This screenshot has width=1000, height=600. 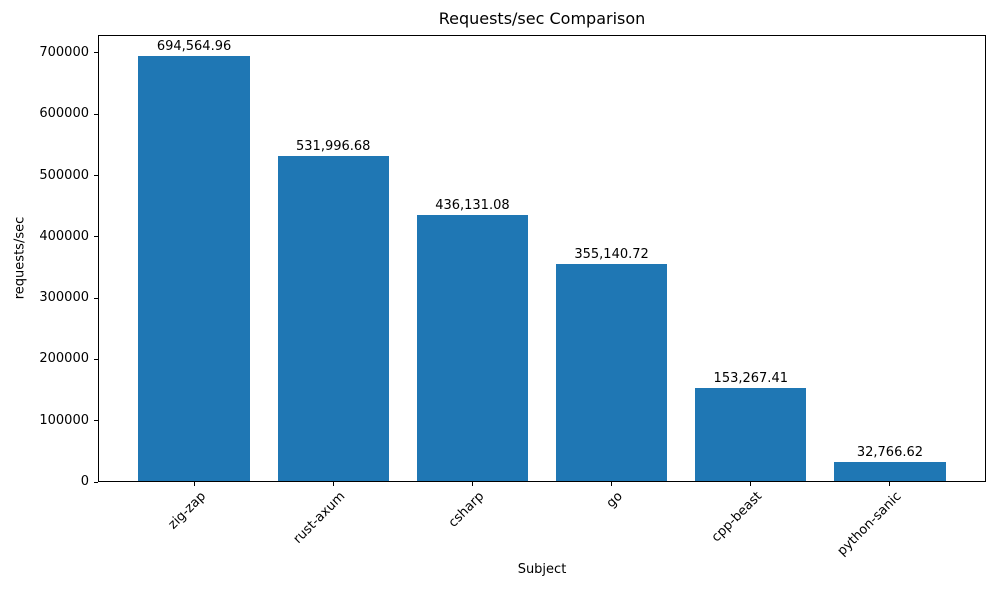 What do you see at coordinates (615, 500) in the screenshot?
I see `x-tick-label: go` at bounding box center [615, 500].